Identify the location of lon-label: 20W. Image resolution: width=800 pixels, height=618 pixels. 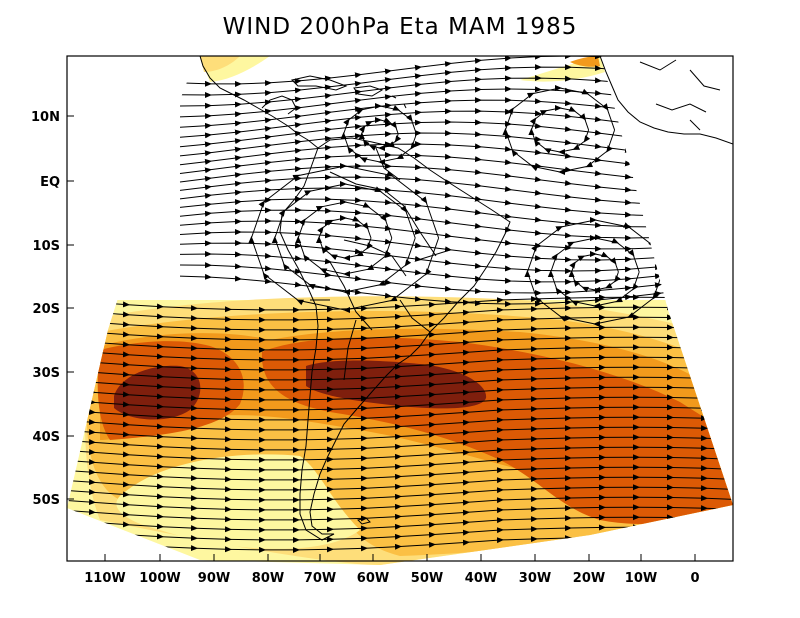
(589, 578).